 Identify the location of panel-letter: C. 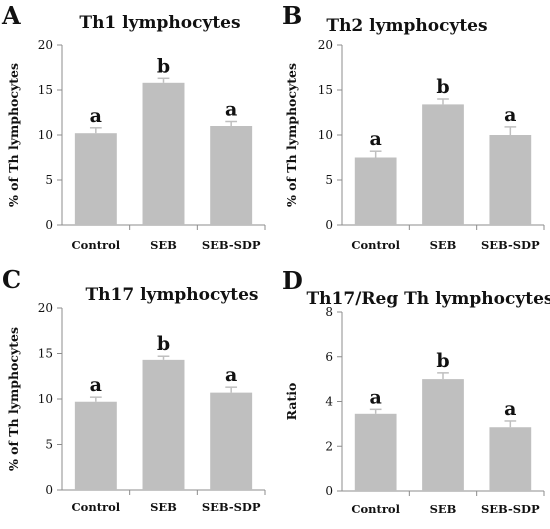
(11, 279).